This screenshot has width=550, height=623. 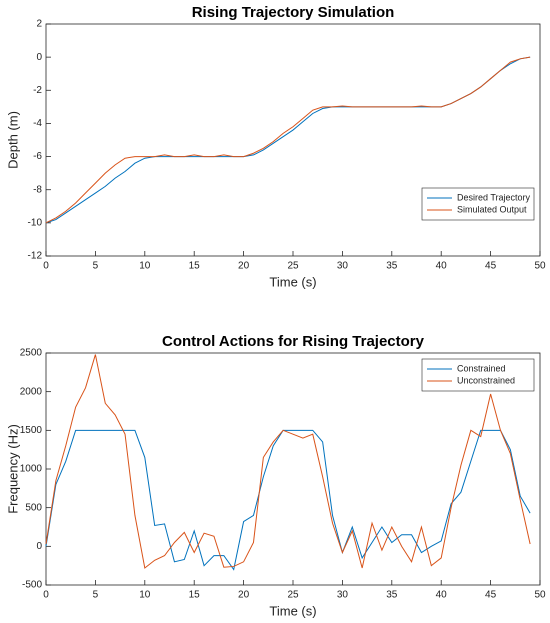 I want to click on y-tick-label: 1500, so click(x=31, y=430).